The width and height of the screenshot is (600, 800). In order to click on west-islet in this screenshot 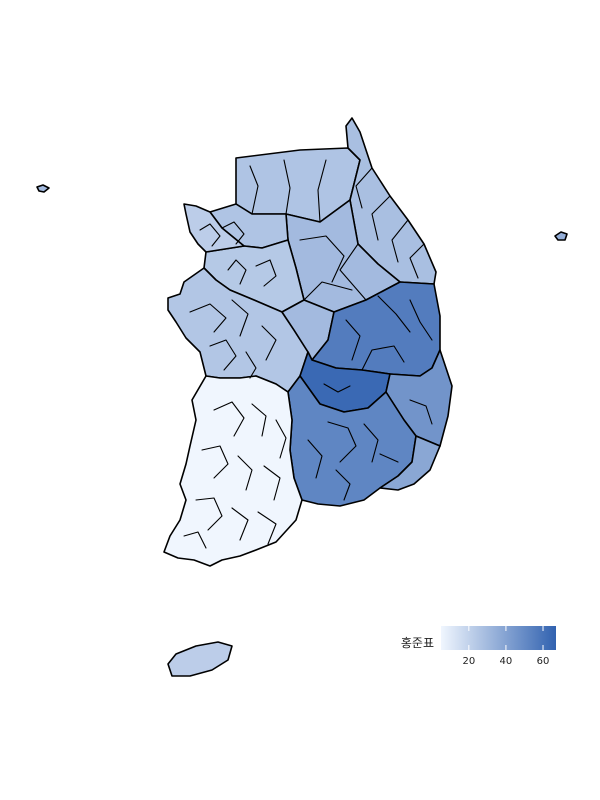, I will do `click(43, 188)`.